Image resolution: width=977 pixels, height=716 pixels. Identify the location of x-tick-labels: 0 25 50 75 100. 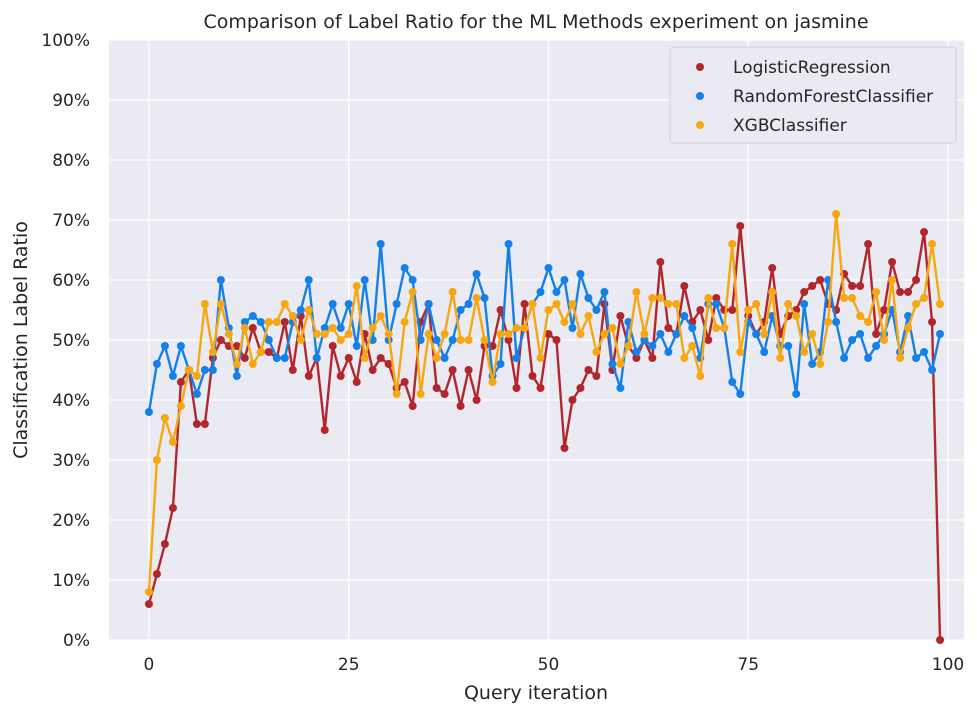
(554, 665).